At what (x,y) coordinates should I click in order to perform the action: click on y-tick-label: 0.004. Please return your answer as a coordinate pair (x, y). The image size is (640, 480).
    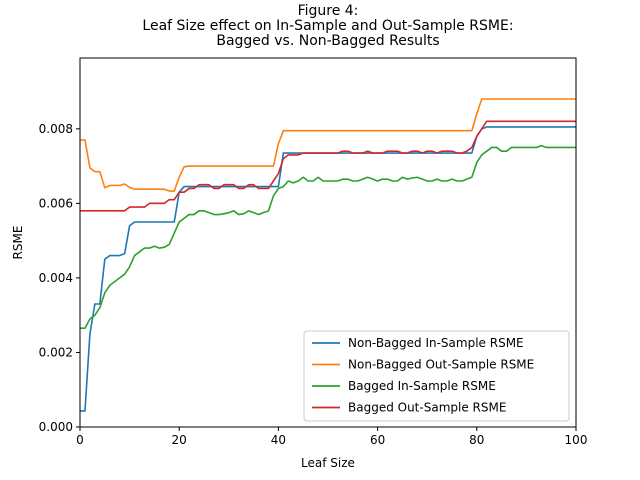
    Looking at the image, I should click on (56, 278).